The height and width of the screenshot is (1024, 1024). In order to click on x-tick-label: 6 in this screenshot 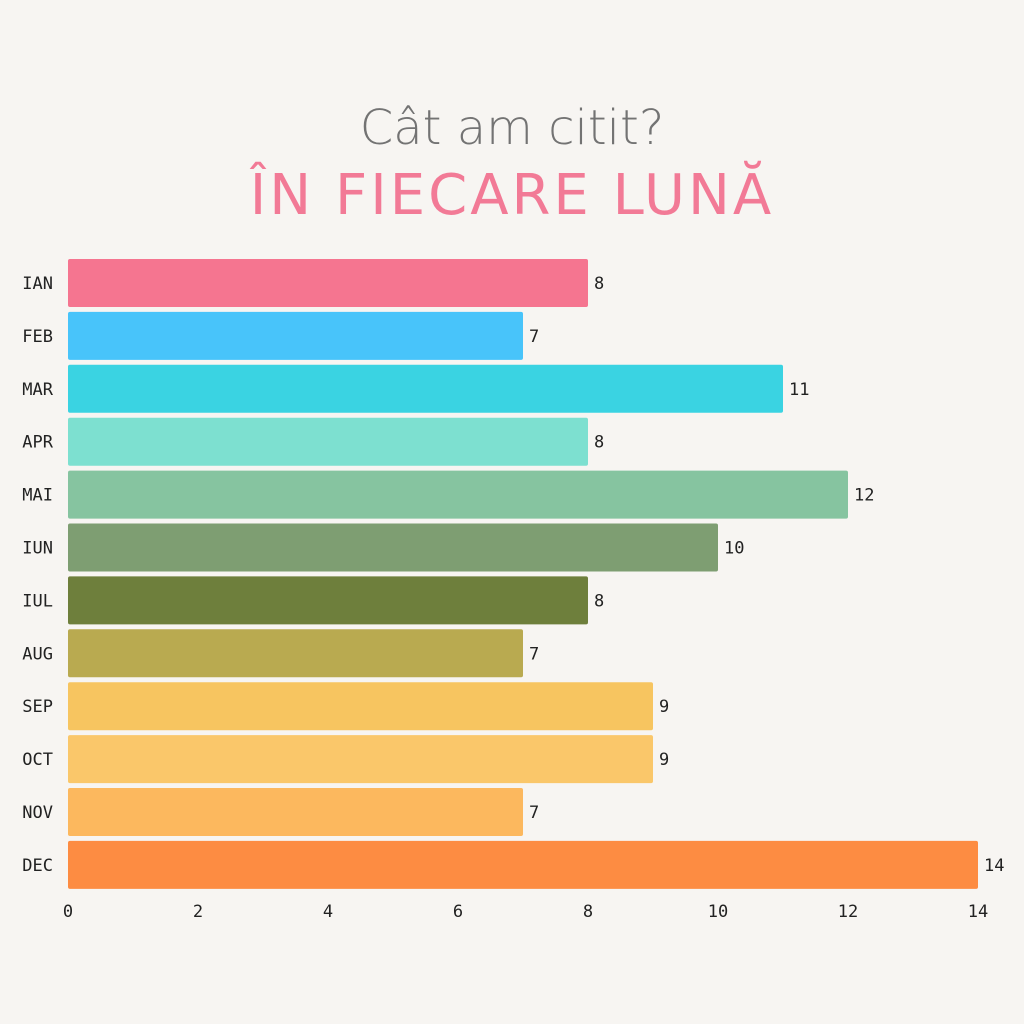, I will do `click(458, 912)`.